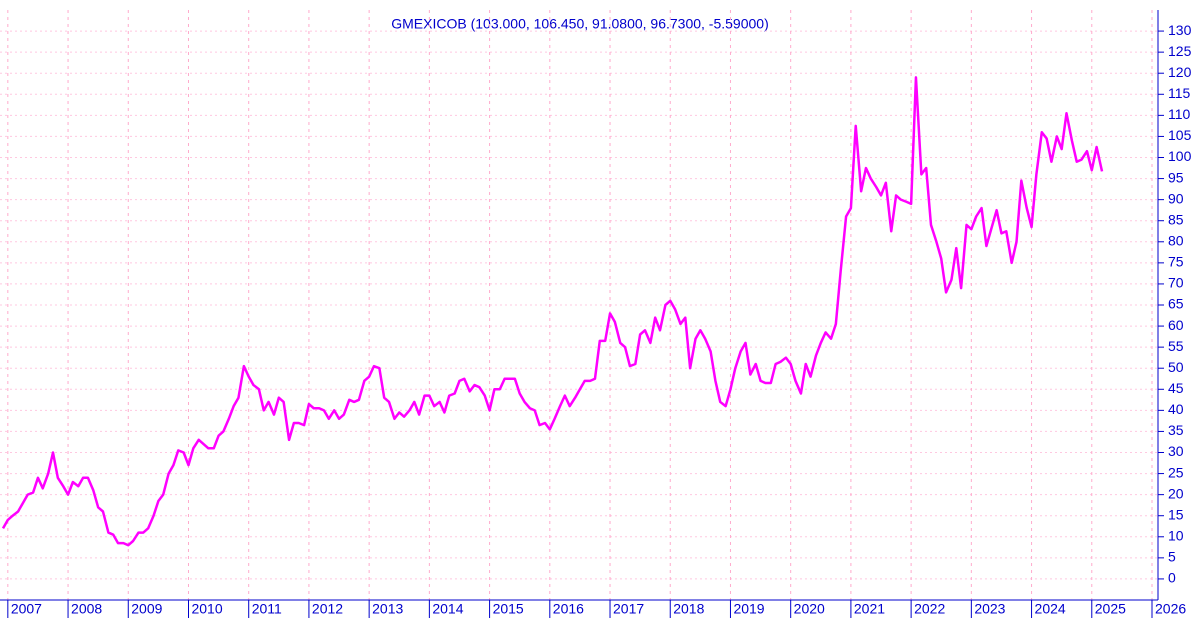 Image resolution: width=1200 pixels, height=630 pixels. I want to click on x-tick-label: 2010, so click(206, 609).